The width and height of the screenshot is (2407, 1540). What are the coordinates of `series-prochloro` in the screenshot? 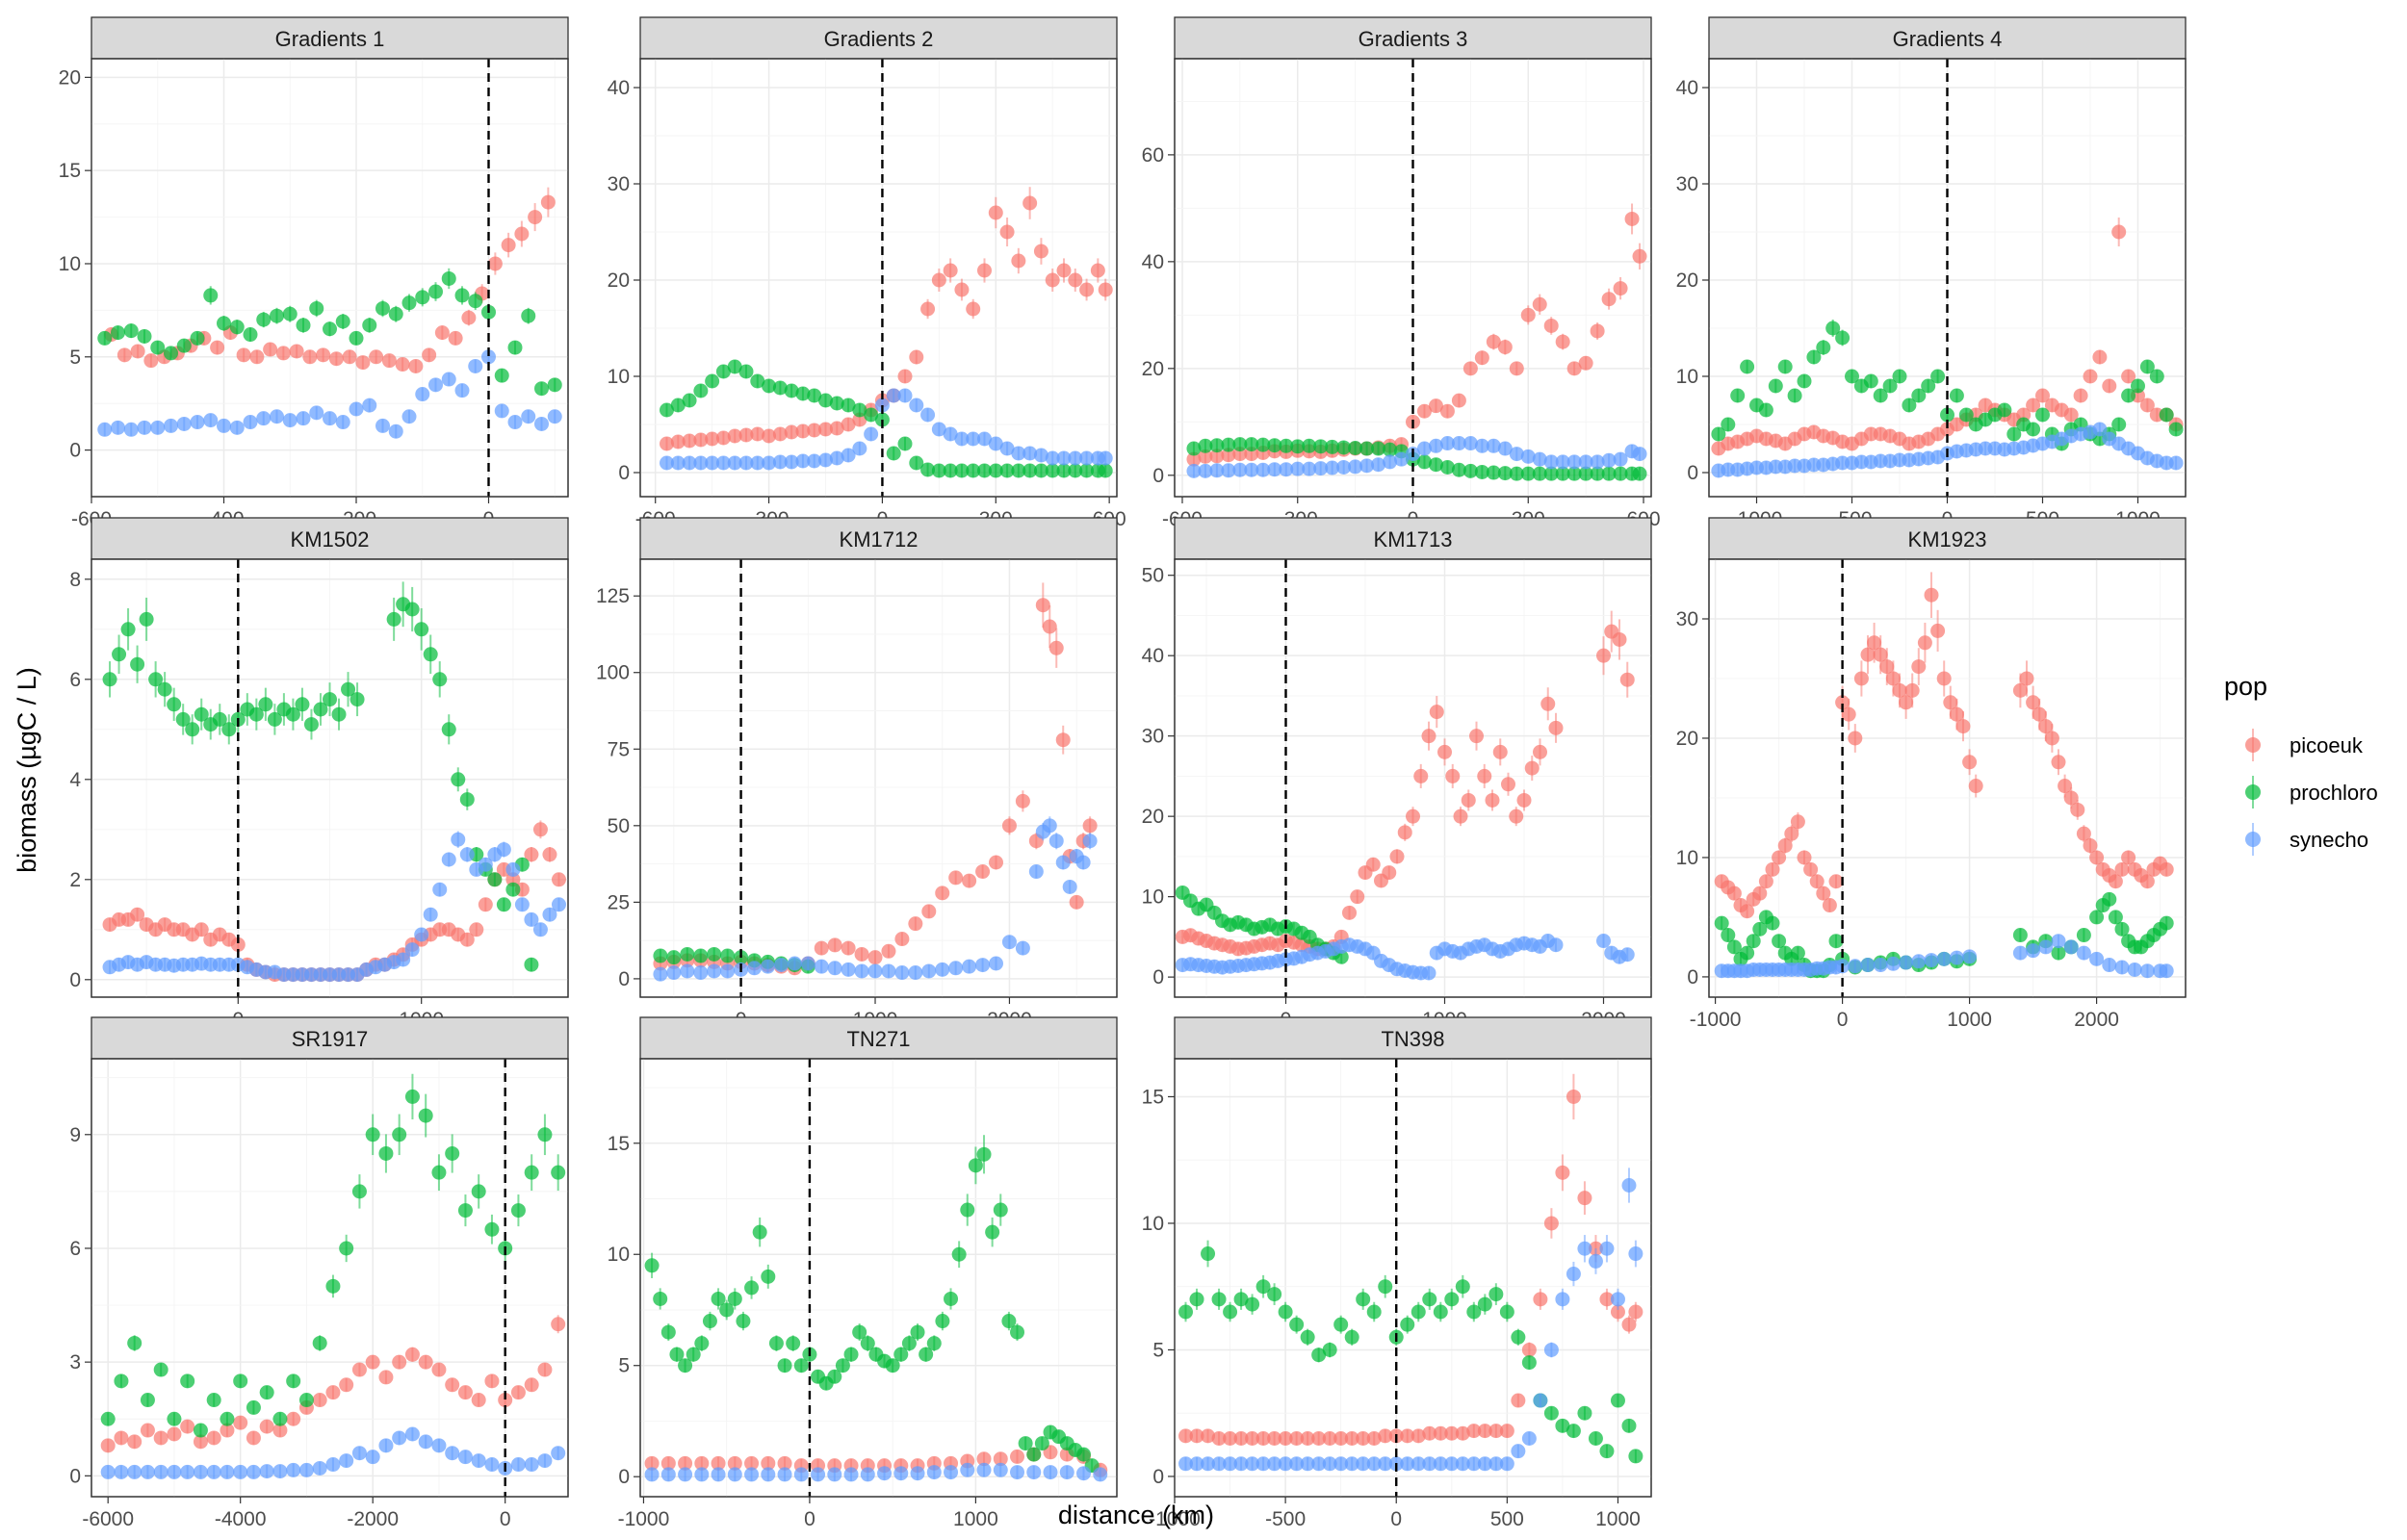 It's located at (1262, 924).